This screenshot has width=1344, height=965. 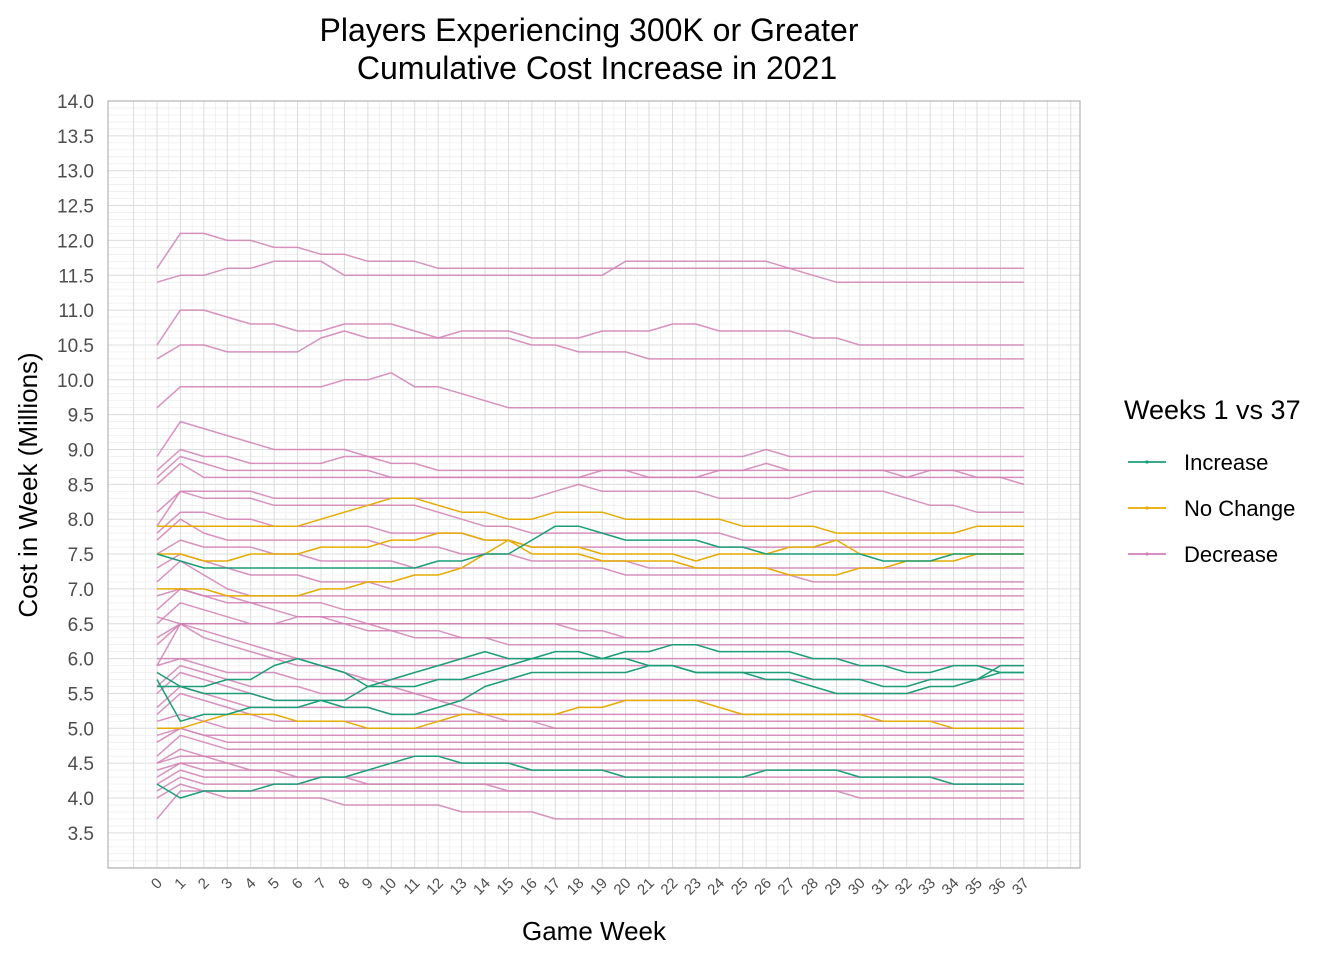 I want to click on y-tick-label: 7.5, so click(x=81, y=555).